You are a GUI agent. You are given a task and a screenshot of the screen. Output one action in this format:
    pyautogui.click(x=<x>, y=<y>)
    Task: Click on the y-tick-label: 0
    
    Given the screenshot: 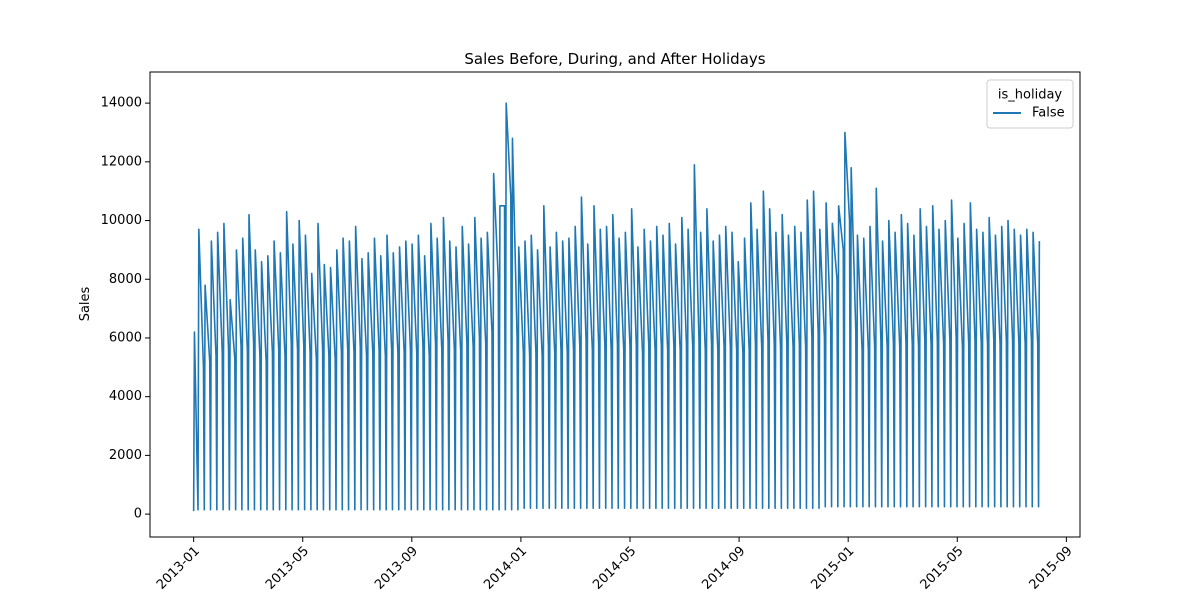 What is the action you would take?
    pyautogui.click(x=138, y=514)
    